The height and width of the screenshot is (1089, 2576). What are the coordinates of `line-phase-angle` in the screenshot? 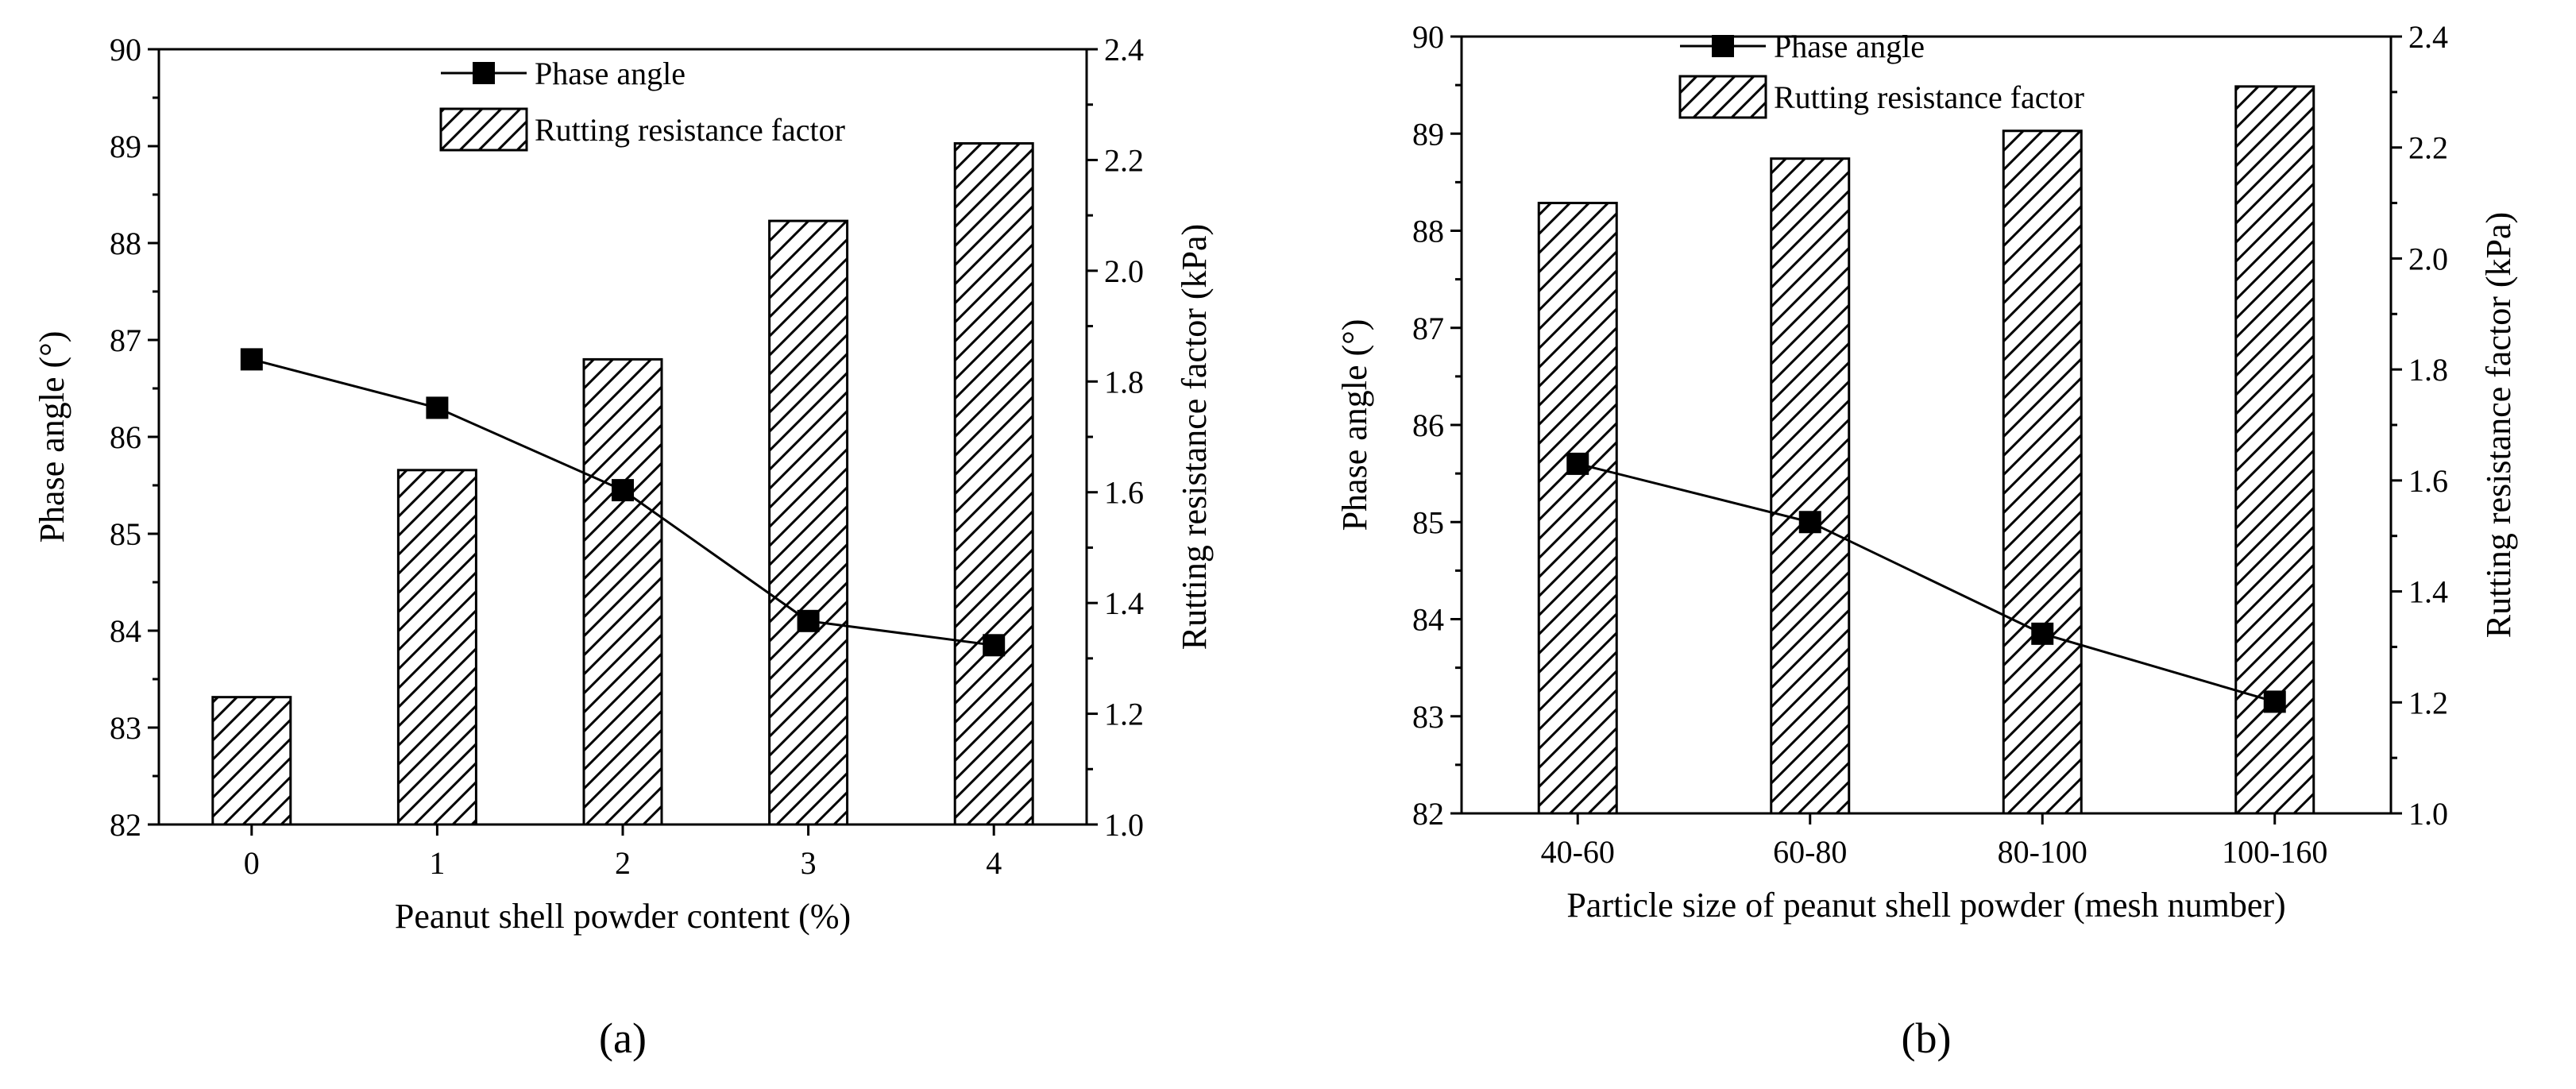 It's located at (1926, 582).